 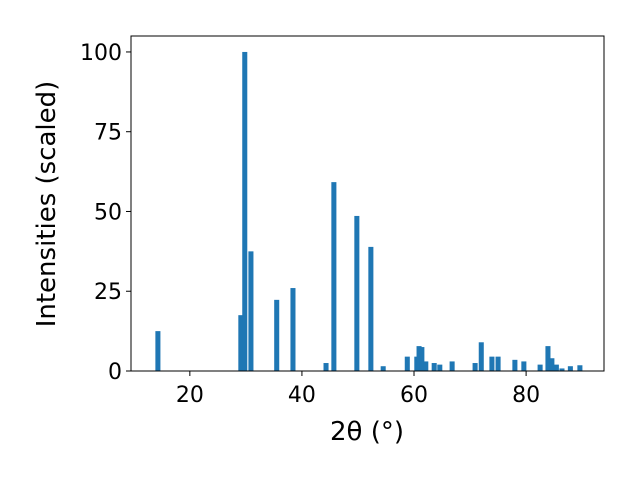 What do you see at coordinates (414, 395) in the screenshot?
I see `x-tick-label: 60` at bounding box center [414, 395].